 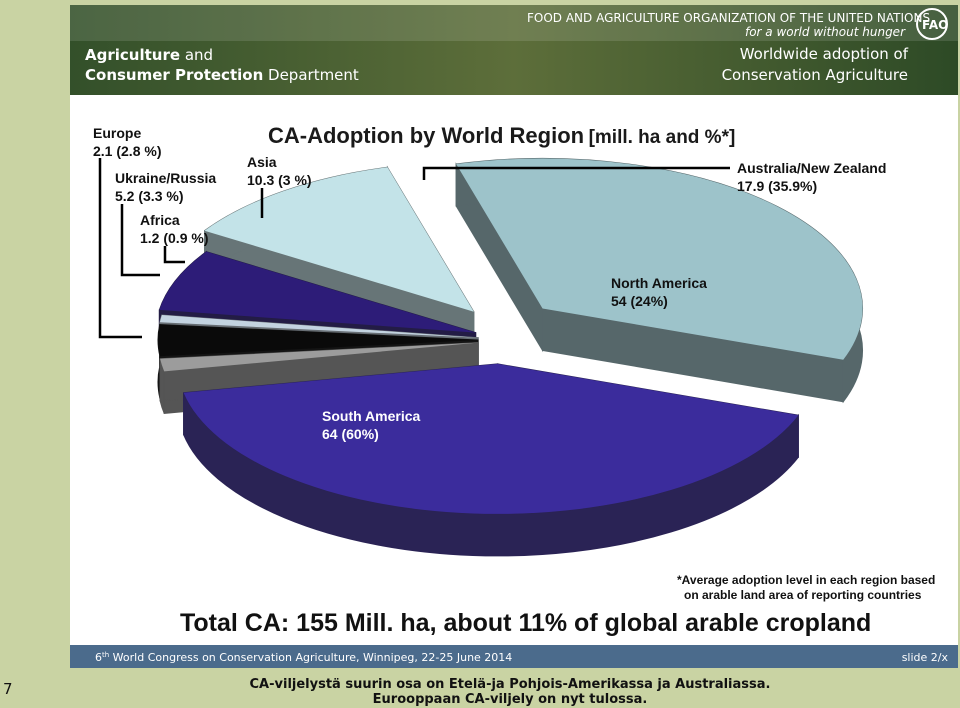 I want to click on caption: Eurooppaan CA-viljely on nyt tulossa., so click(x=510, y=699).